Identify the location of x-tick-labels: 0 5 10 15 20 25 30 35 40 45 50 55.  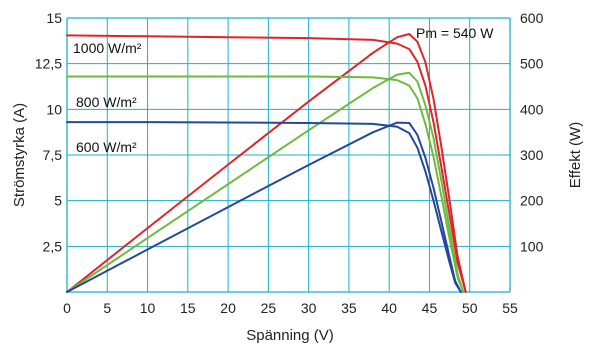
(290, 308).